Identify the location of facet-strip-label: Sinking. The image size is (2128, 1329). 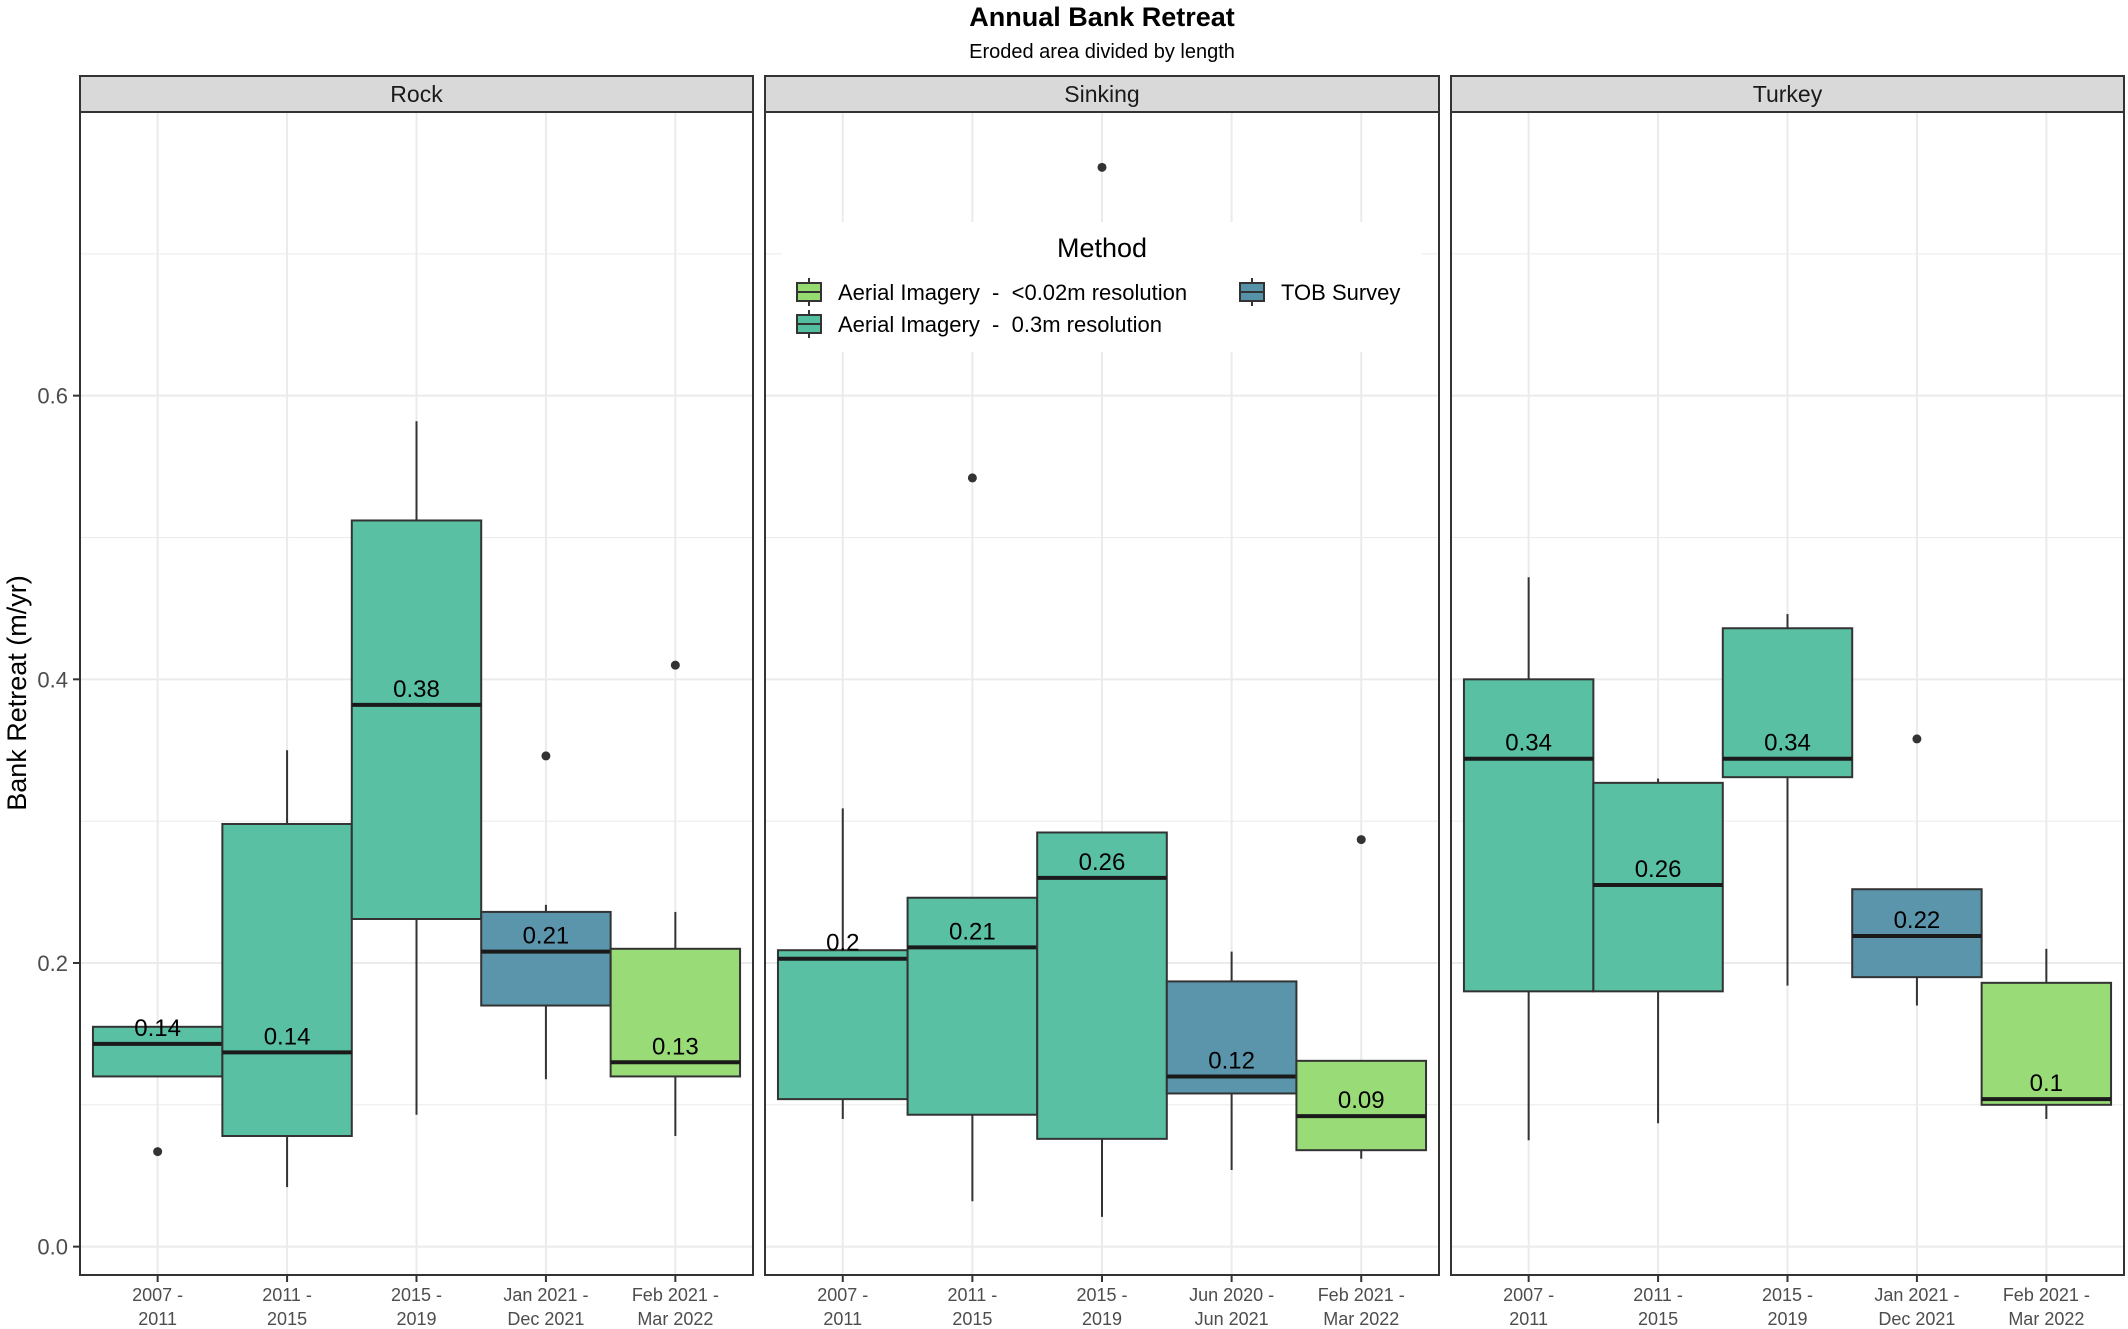
(1101, 94).